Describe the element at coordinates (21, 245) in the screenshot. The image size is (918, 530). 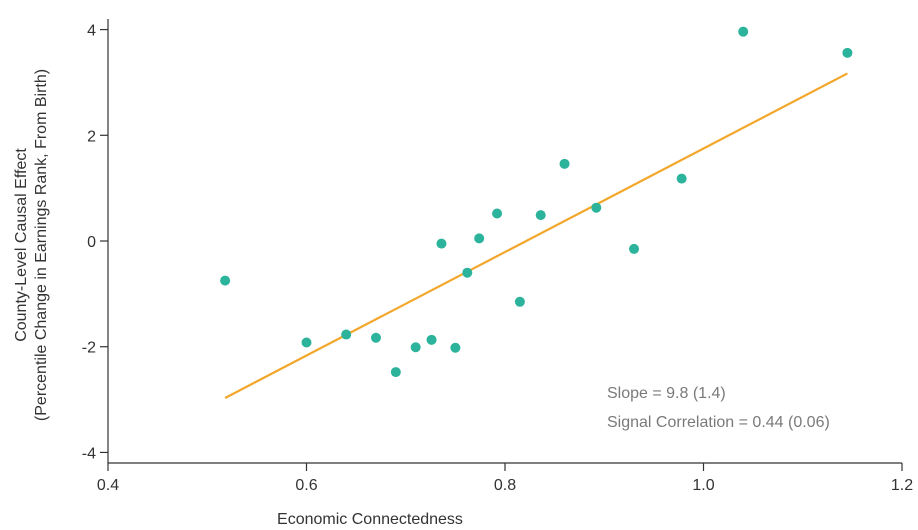
I see `y-axis-title-line1: County-Level Causal Effect` at that location.